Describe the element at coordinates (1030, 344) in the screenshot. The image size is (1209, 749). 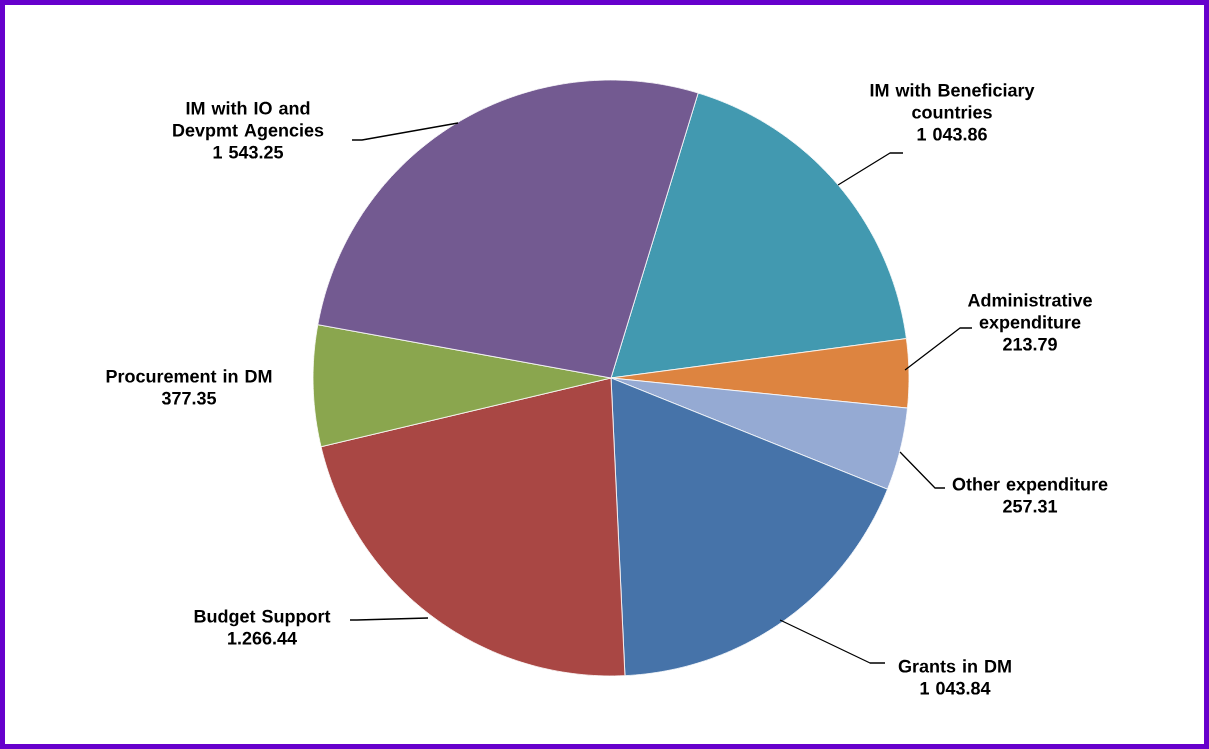
I see `data-label: 213.79` at that location.